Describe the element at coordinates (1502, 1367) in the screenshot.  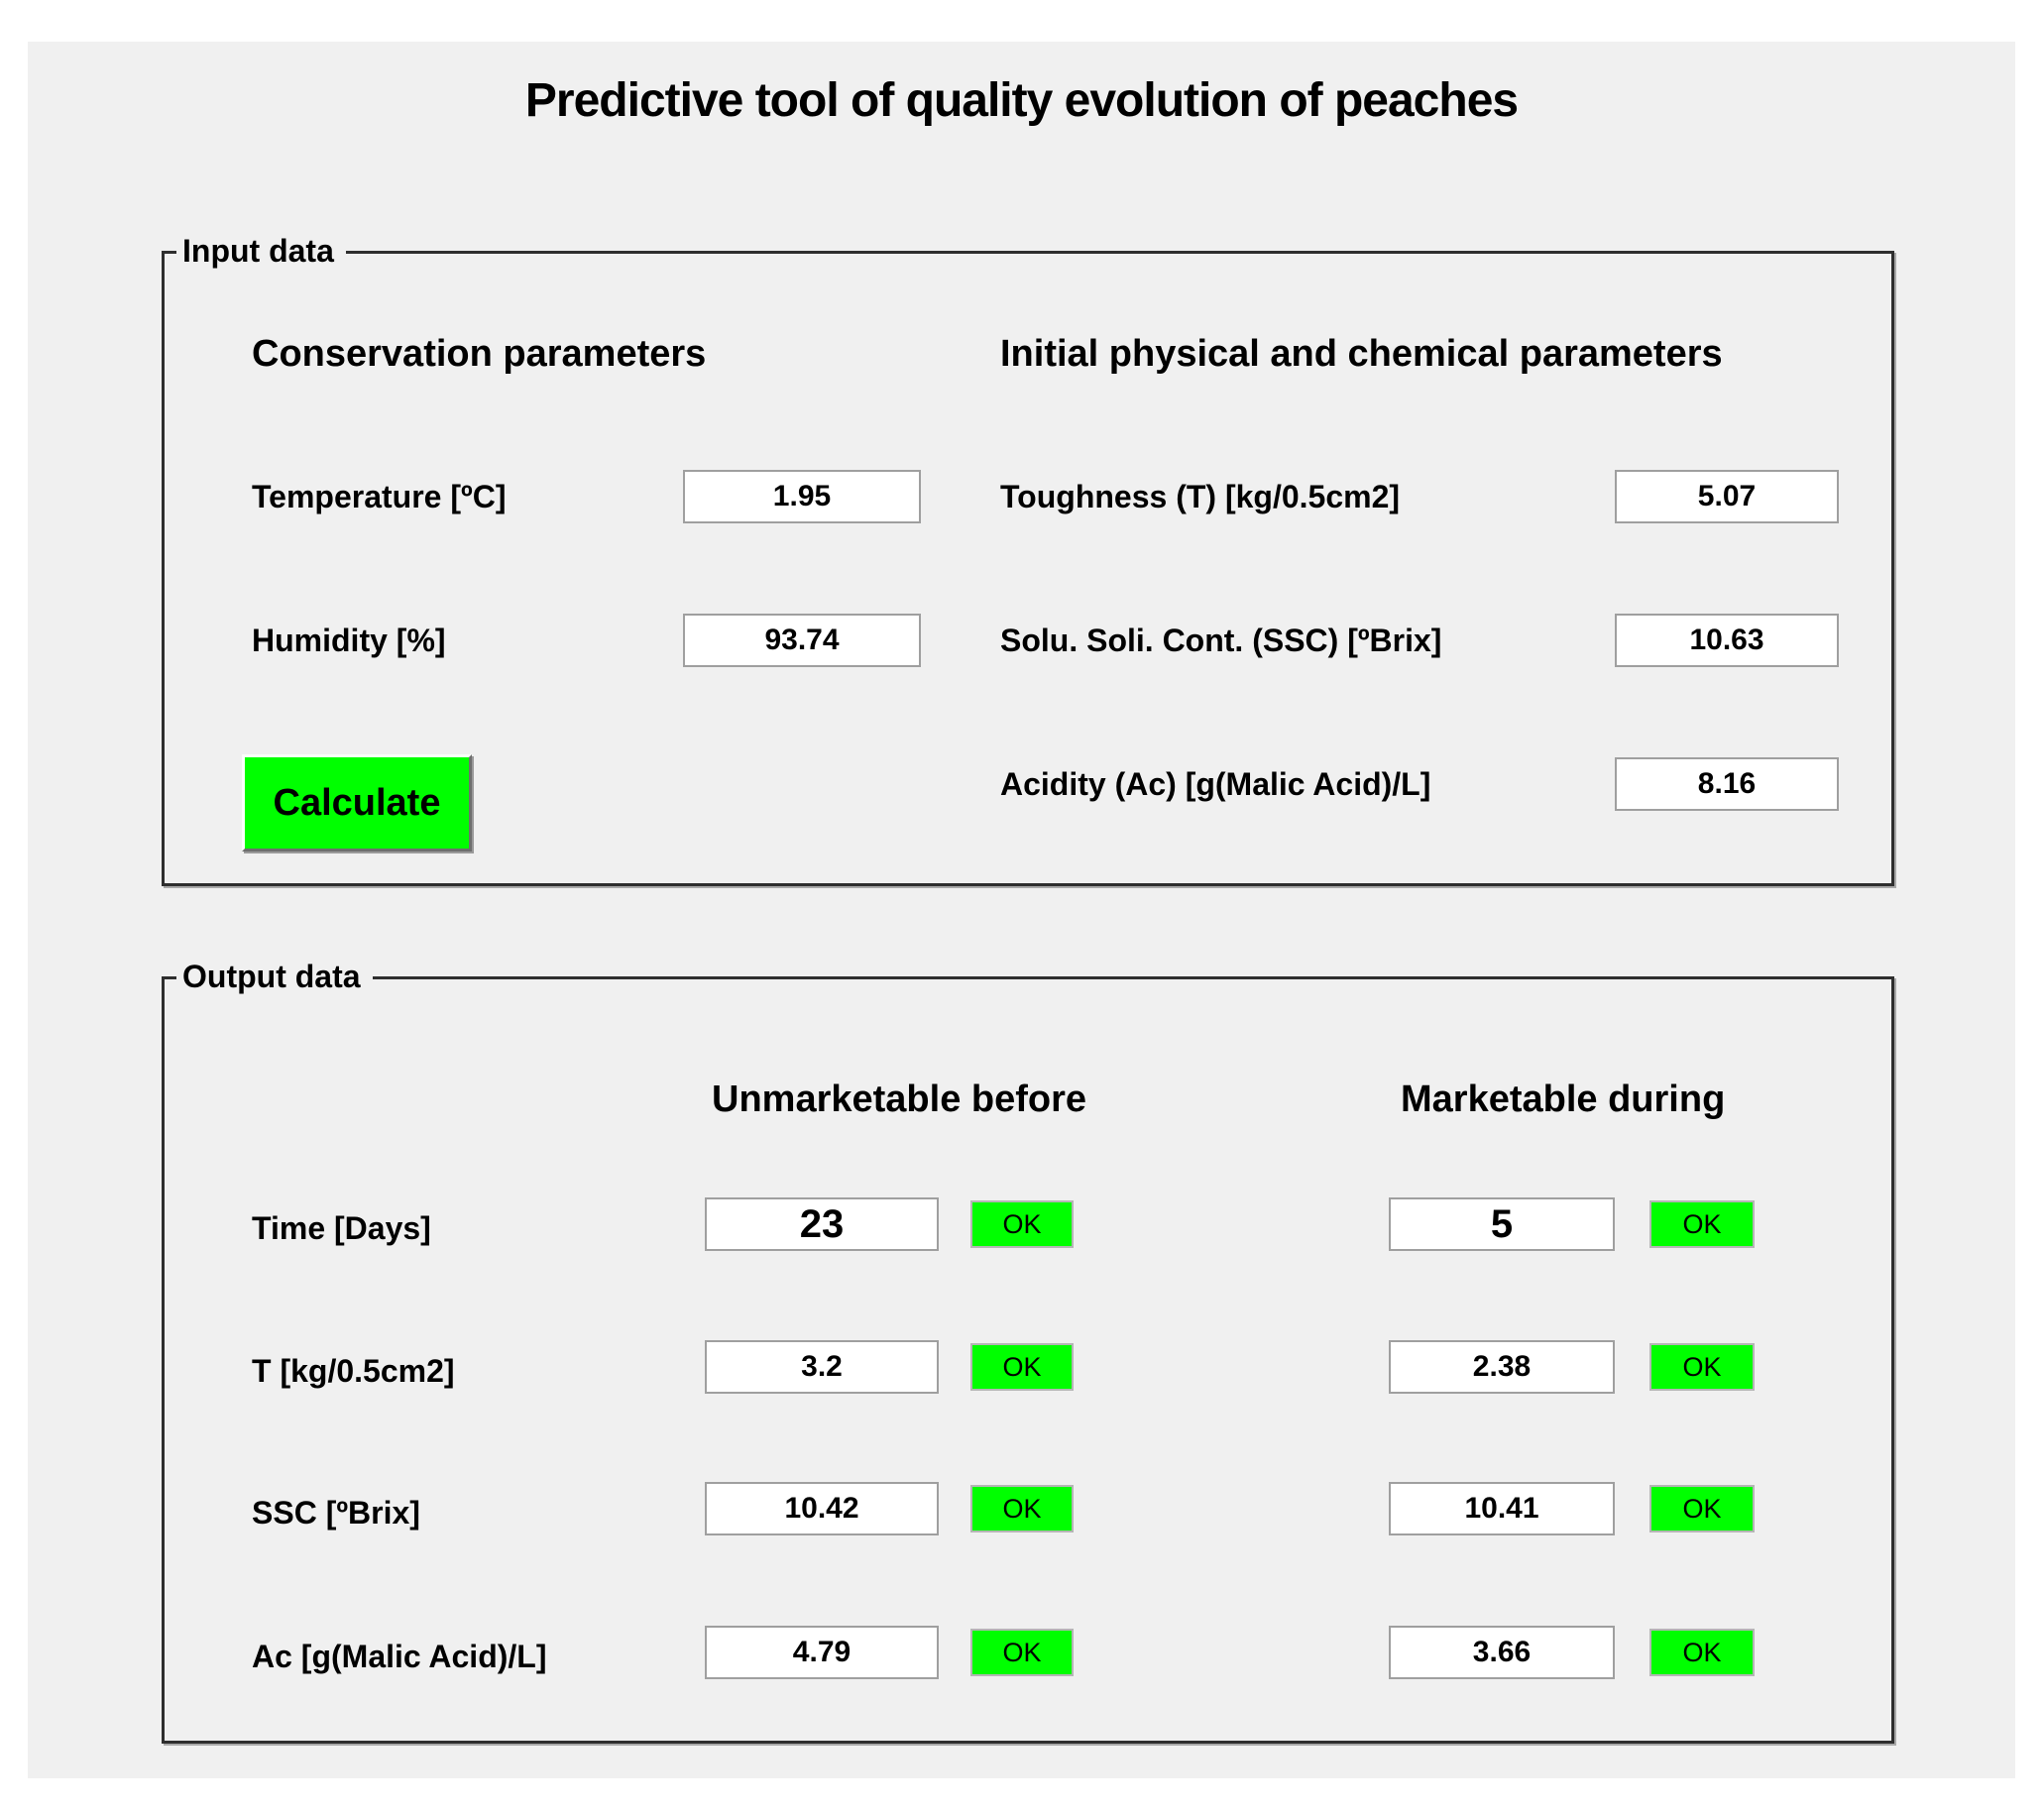
I see `toughness-during-input` at that location.